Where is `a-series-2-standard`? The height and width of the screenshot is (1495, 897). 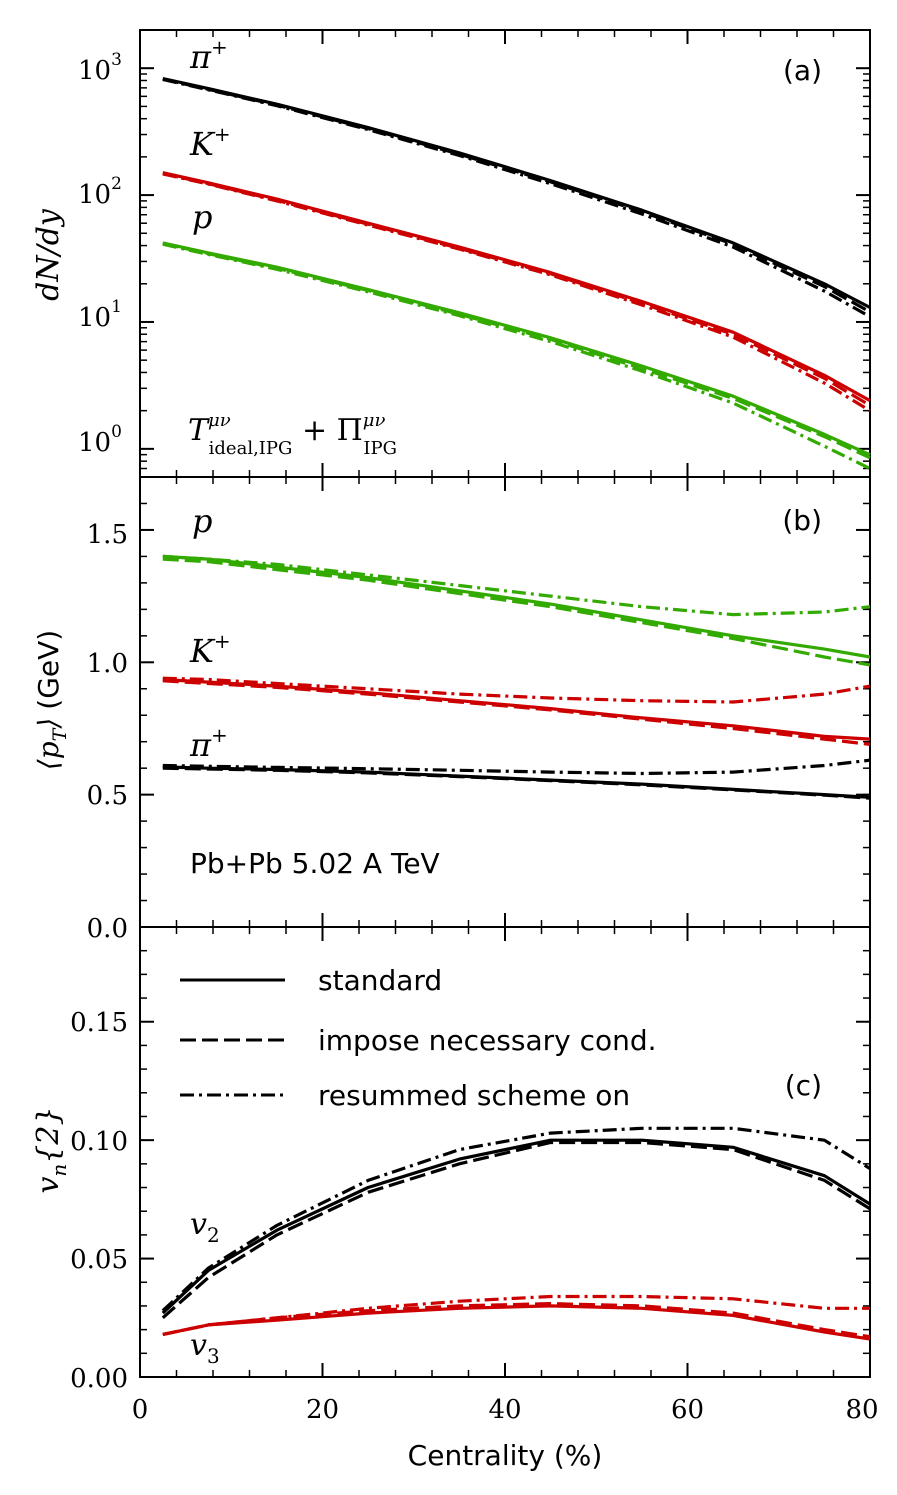
a-series-2-standard is located at coordinates (516, 349).